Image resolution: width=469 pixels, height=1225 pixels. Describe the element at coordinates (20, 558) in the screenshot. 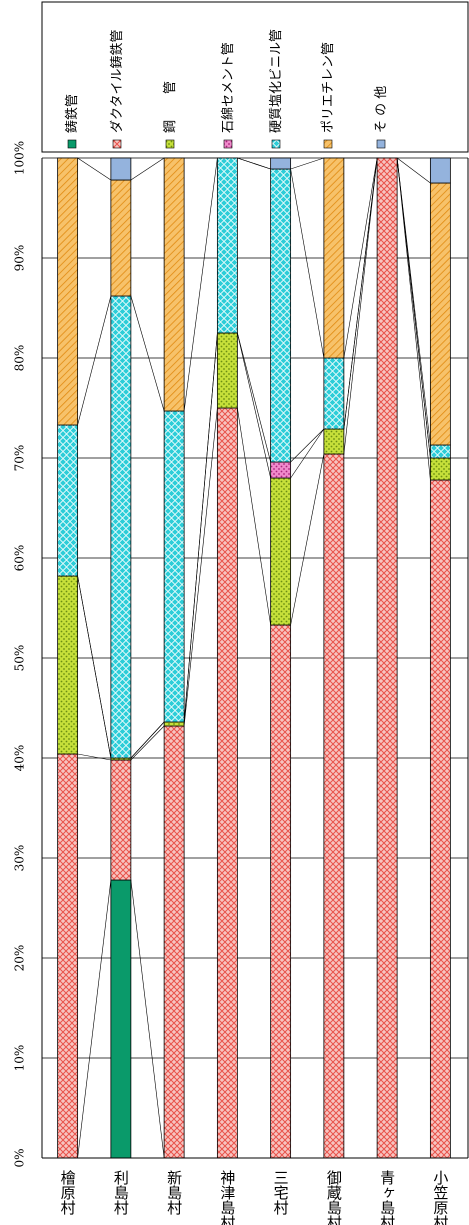

I see `y-tick-label: 60%` at that location.